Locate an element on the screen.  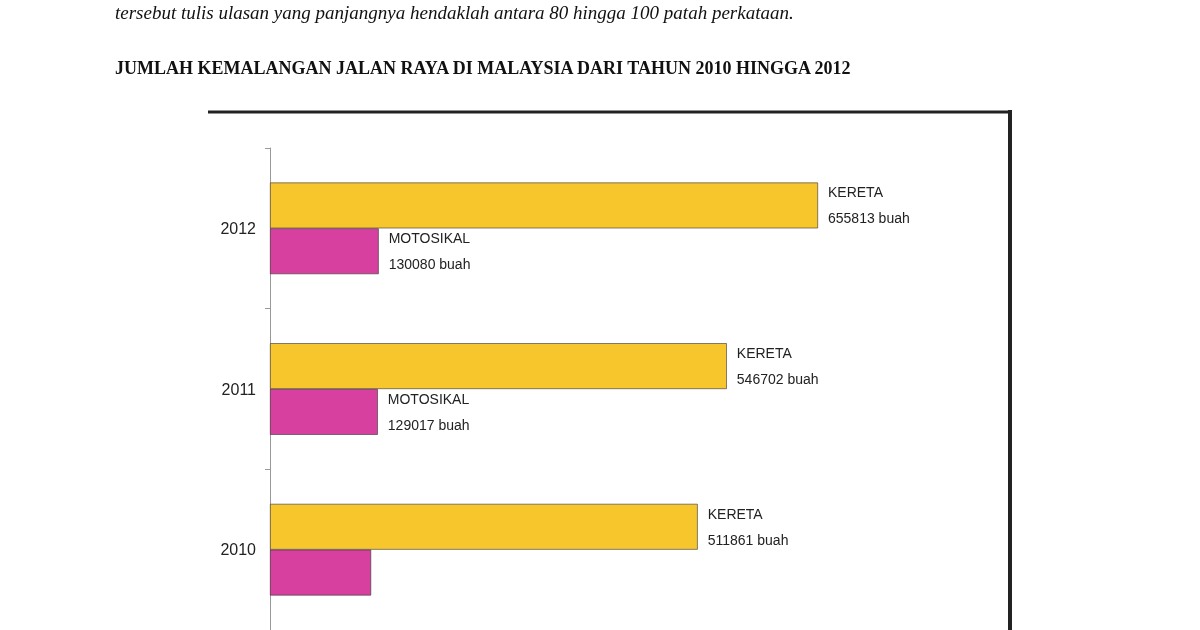
data-label: 546702 buah is located at coordinates (777, 379).